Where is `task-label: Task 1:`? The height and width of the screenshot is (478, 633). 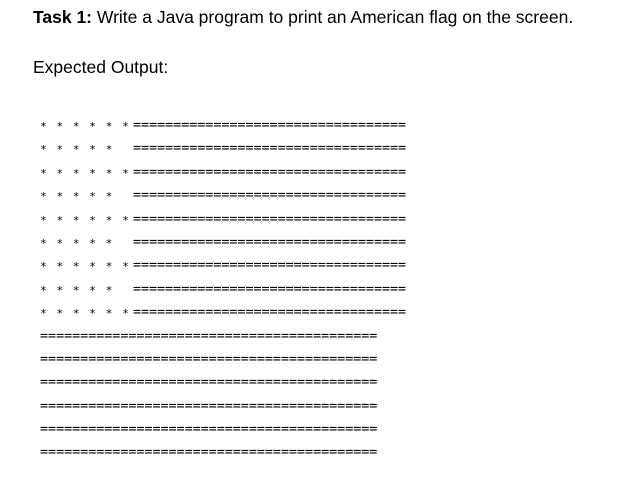 task-label: Task 1: is located at coordinates (63, 17).